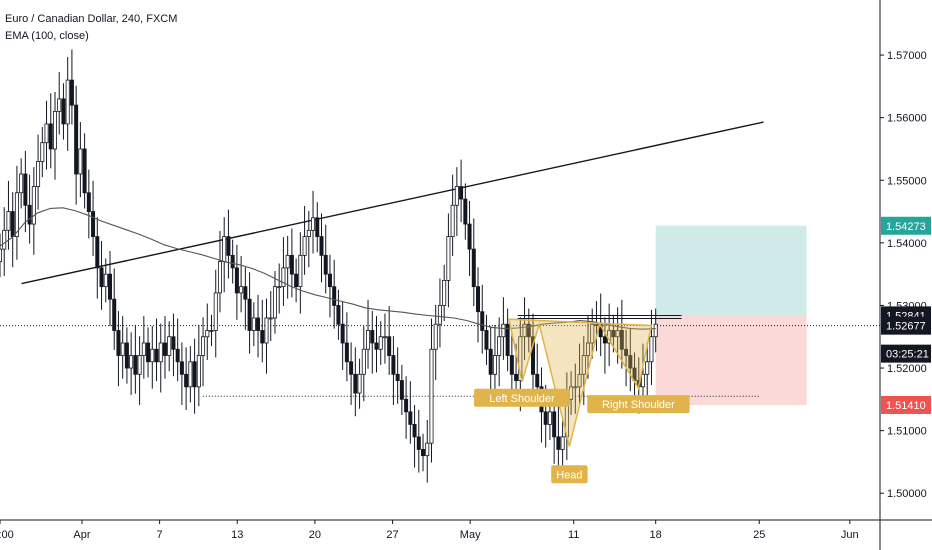 Image resolution: width=932 pixels, height=550 pixels. Describe the element at coordinates (759, 535) in the screenshot. I see `time-tick-label: 25` at that location.